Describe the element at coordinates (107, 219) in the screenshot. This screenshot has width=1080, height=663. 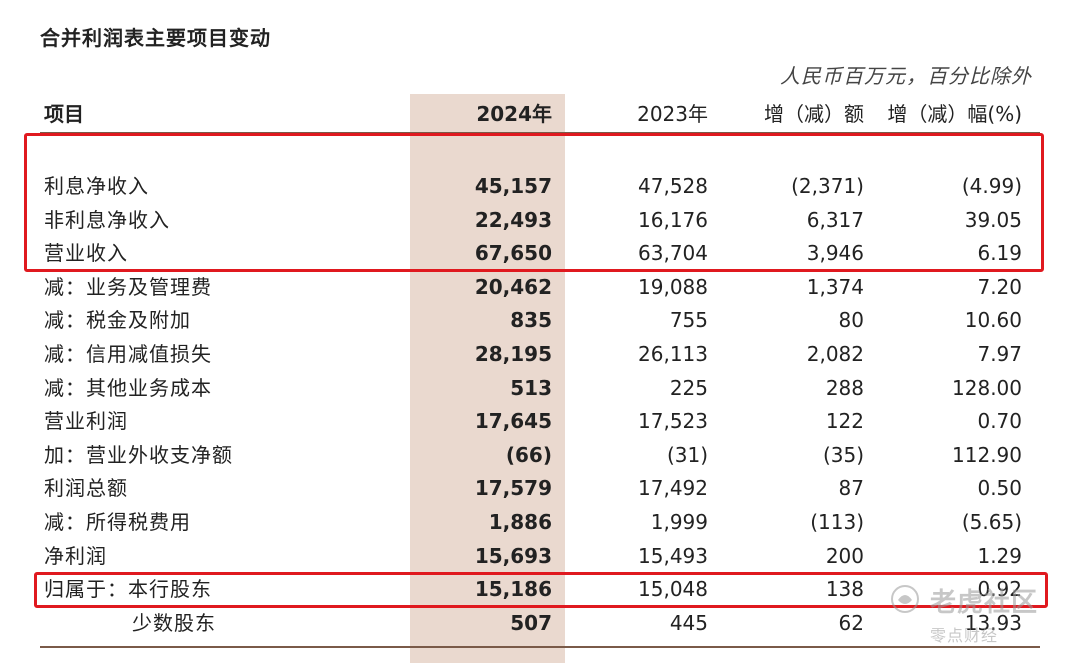
I see `row-label: 非利息净收入` at that location.